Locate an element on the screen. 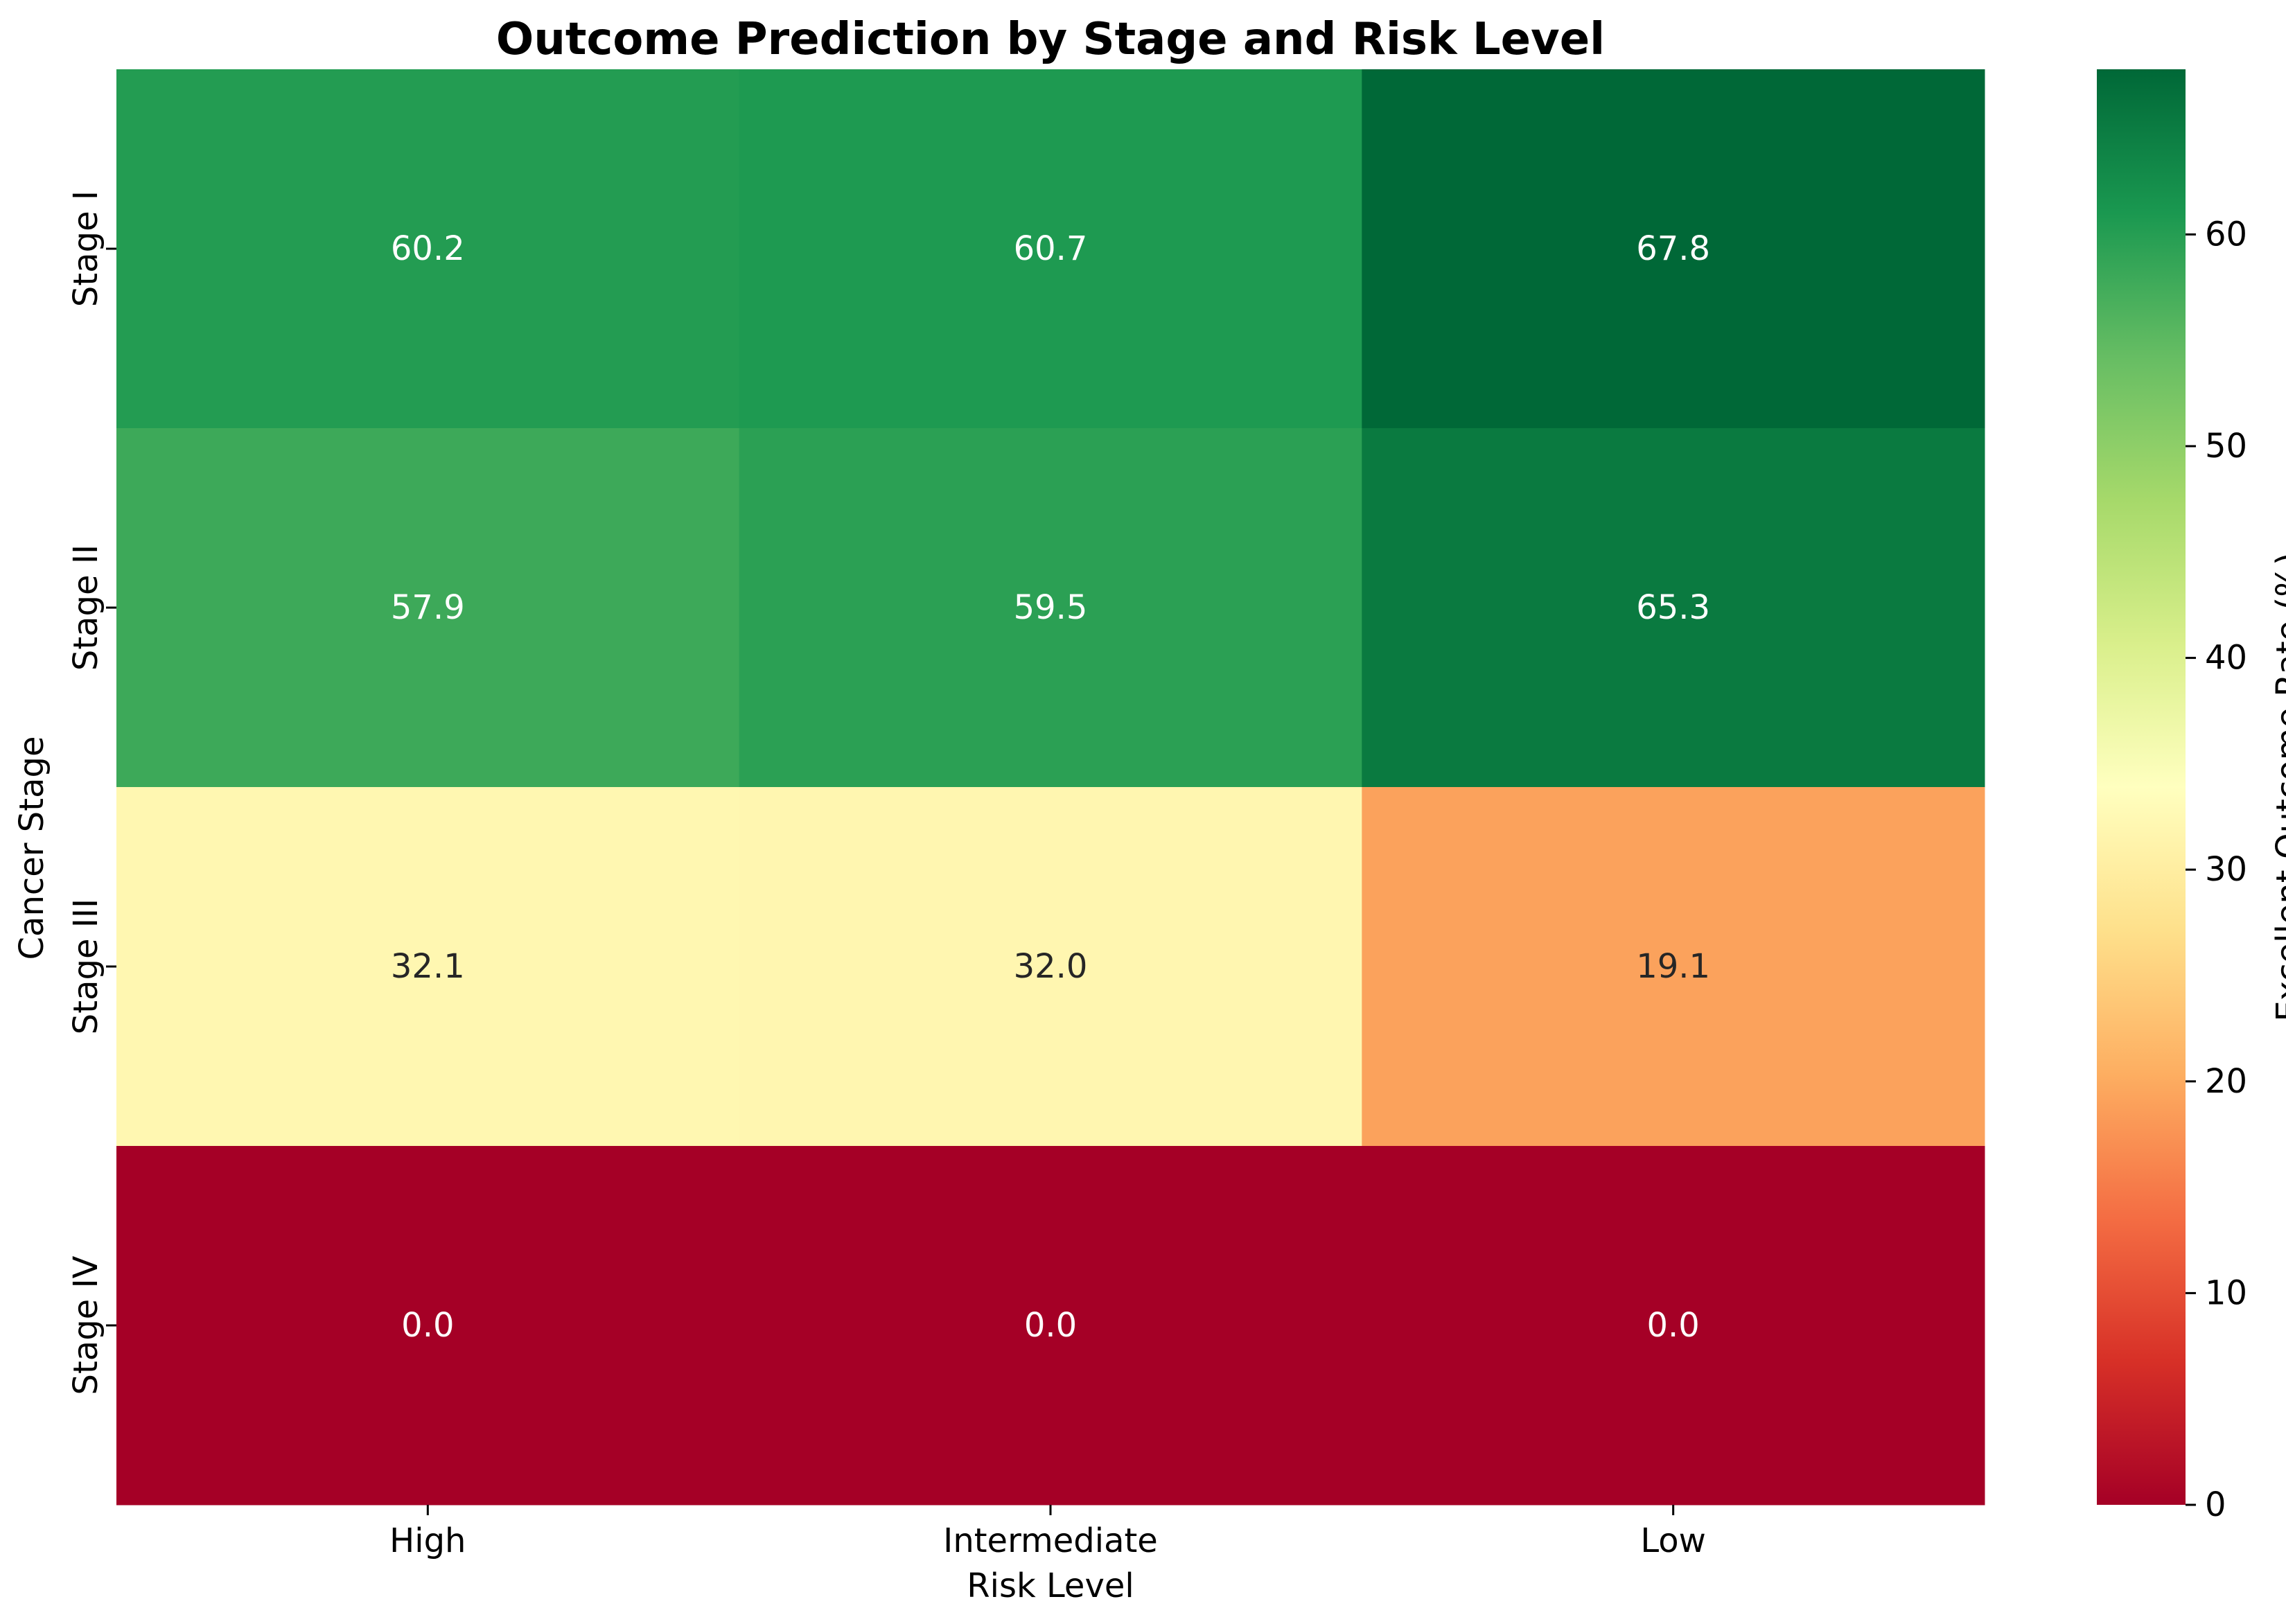  x-axis-ticks: High Intermediate Low is located at coordinates (1047, 1532).